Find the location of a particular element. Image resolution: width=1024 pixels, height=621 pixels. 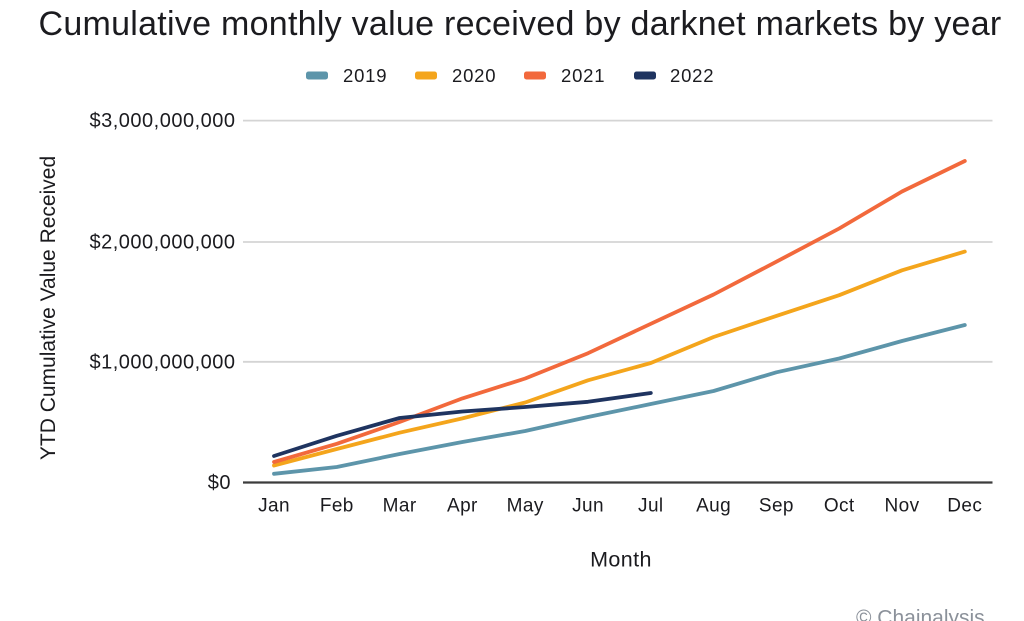

svg-text: 2019 is located at coordinates (365, 75).